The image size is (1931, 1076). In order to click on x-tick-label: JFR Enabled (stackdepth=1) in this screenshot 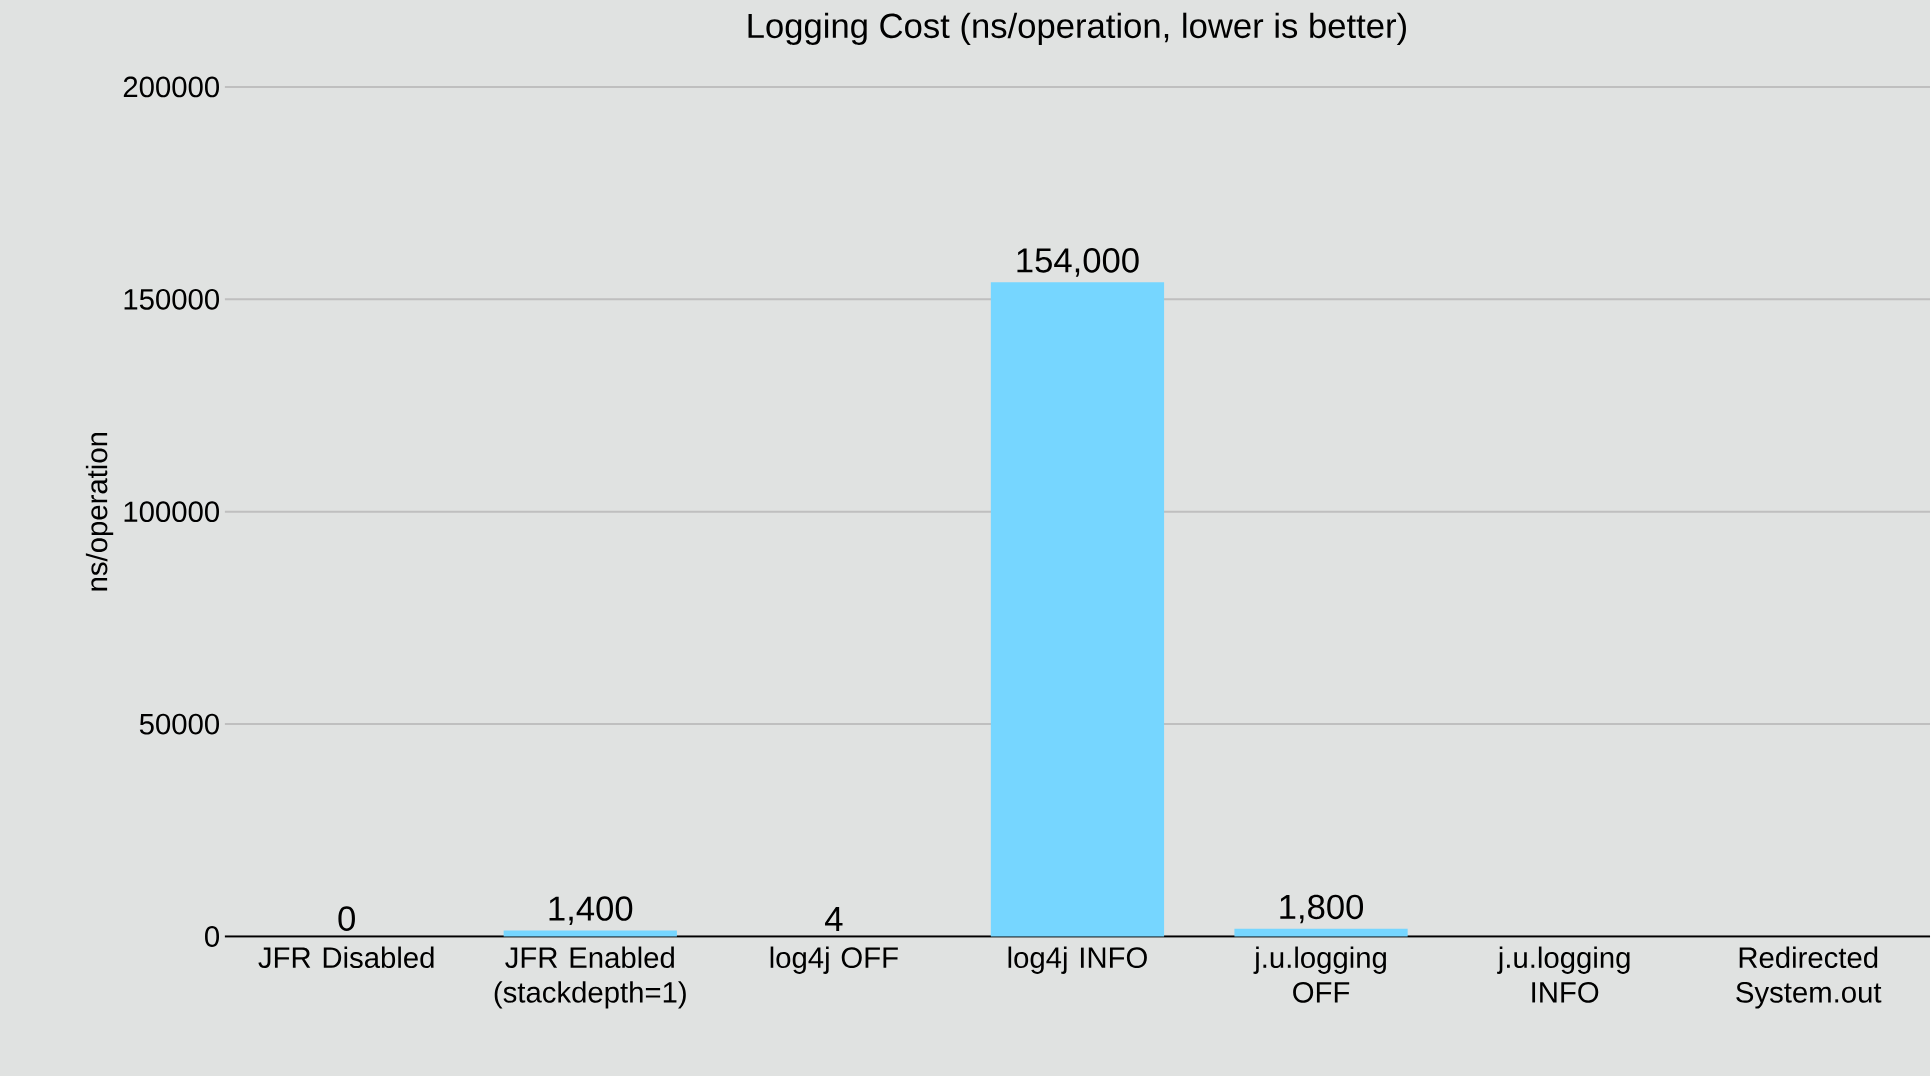, I will do `click(590, 977)`.